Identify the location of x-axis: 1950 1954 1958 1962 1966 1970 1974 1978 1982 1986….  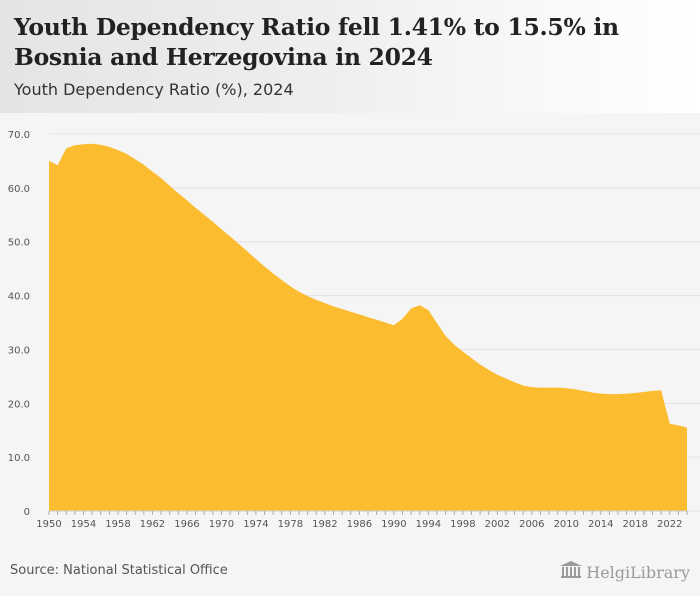
(362, 520).